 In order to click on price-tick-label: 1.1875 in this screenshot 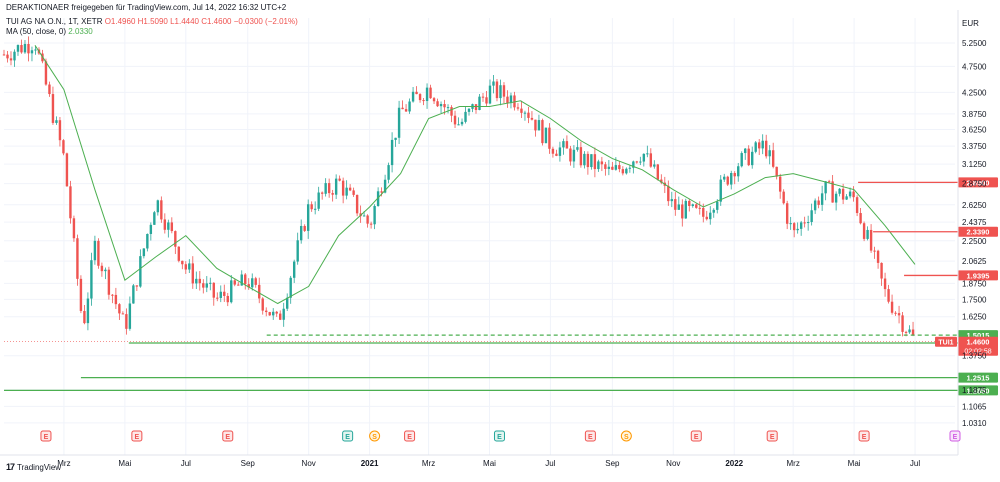, I will do `click(974, 390)`.